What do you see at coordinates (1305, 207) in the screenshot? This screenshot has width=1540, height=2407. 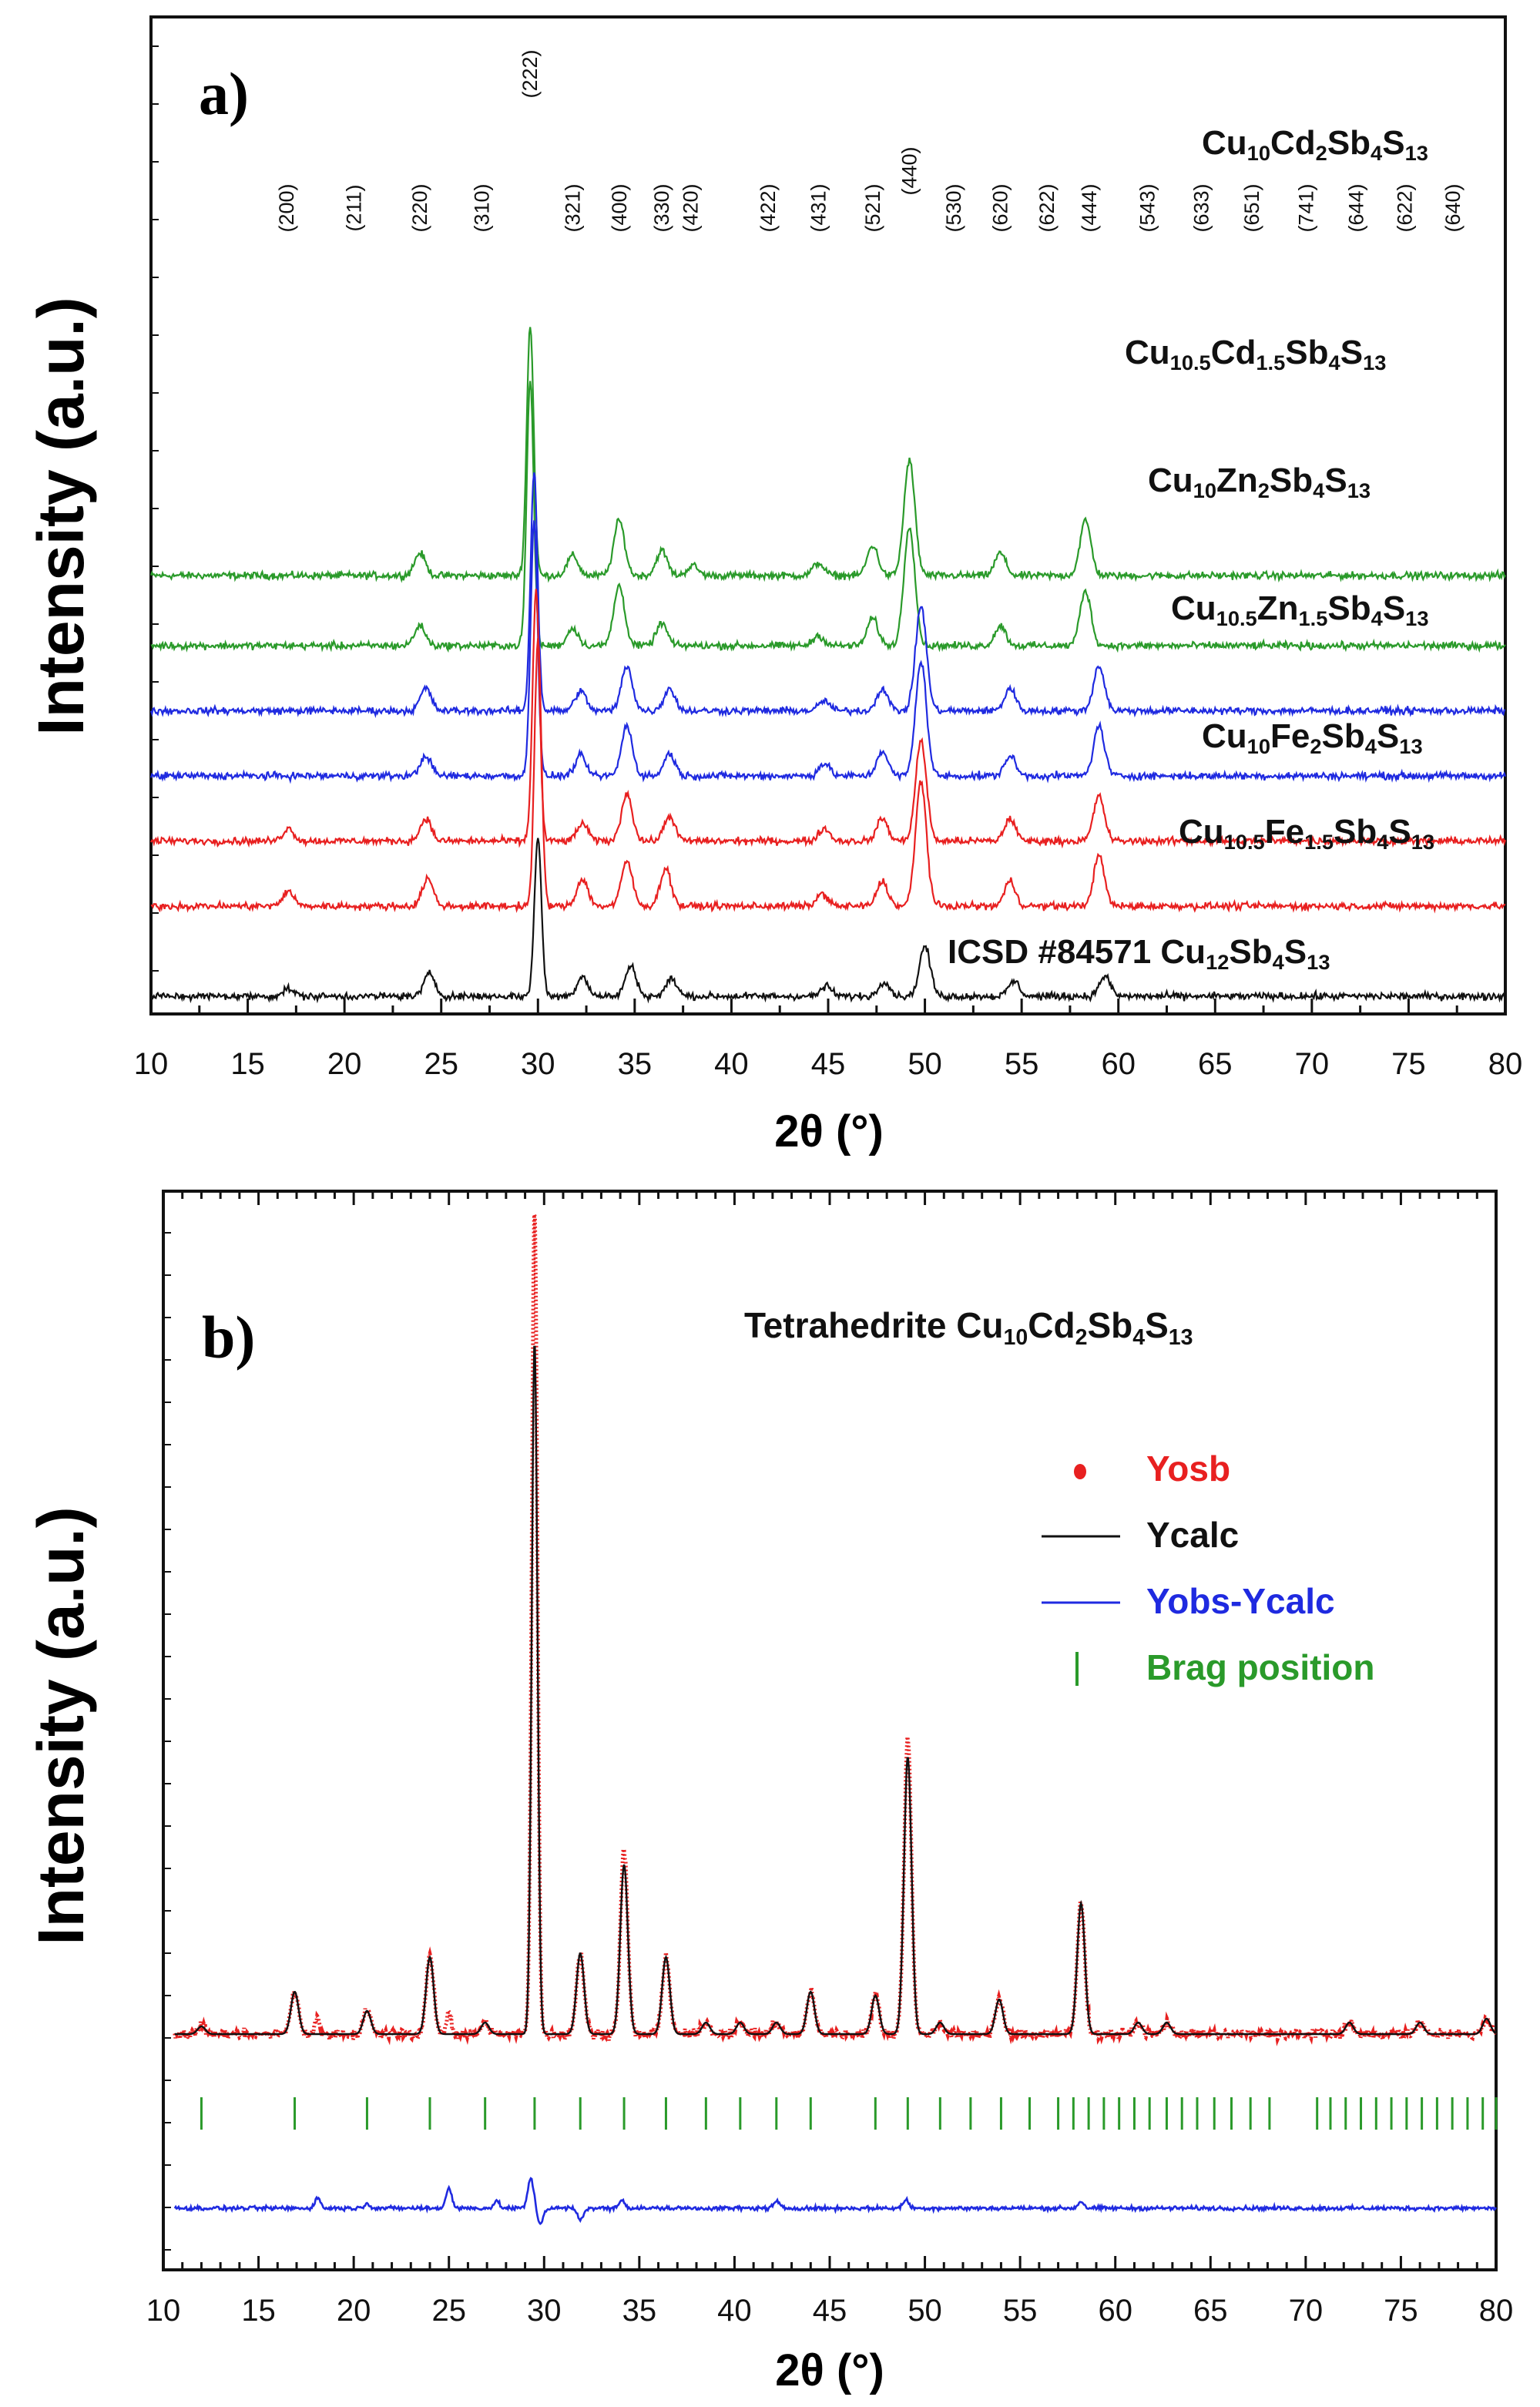 I see `hkl-label: (741)` at bounding box center [1305, 207].